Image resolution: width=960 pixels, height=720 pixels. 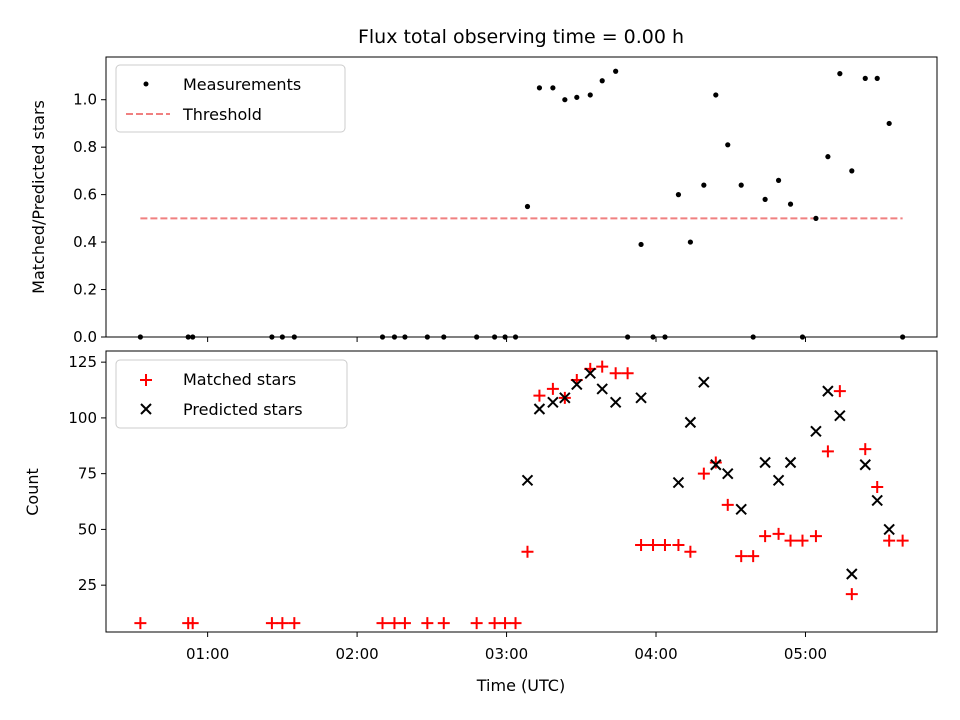 What do you see at coordinates (520, 685) in the screenshot?
I see `x-axis-label: Time (UTC)` at bounding box center [520, 685].